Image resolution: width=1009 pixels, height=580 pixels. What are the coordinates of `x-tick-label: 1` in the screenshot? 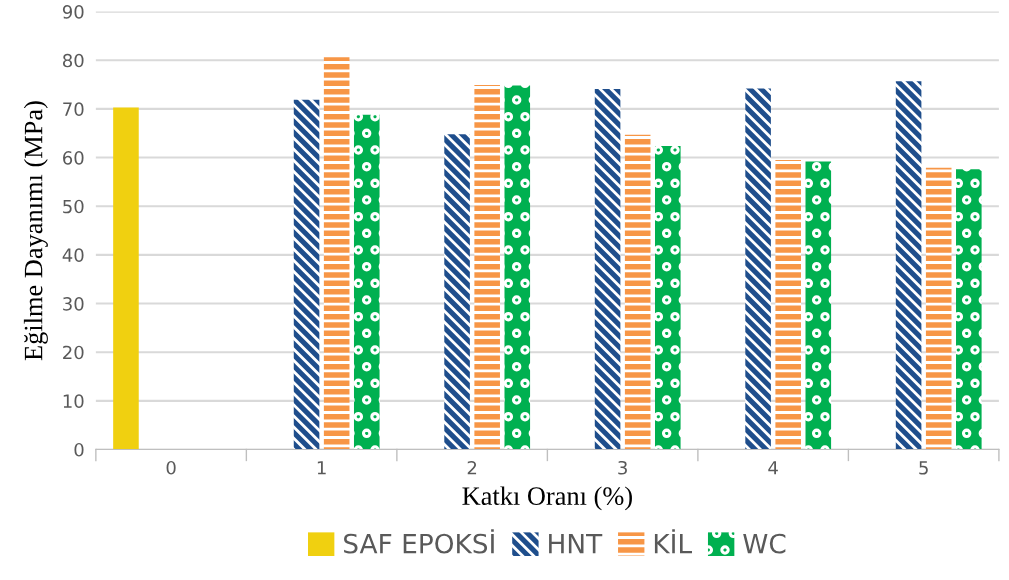 It's located at (321, 468).